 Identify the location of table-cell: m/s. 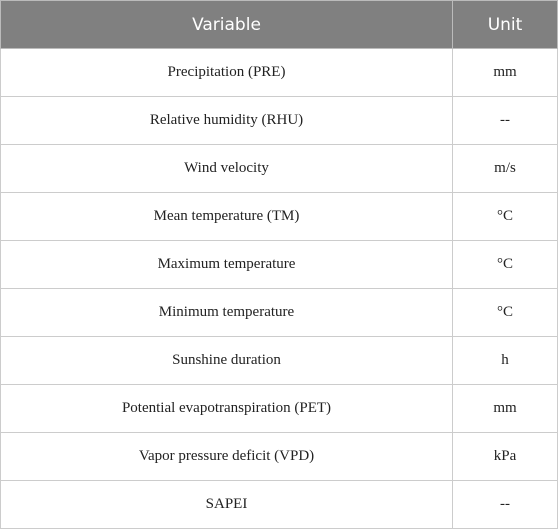
(505, 168).